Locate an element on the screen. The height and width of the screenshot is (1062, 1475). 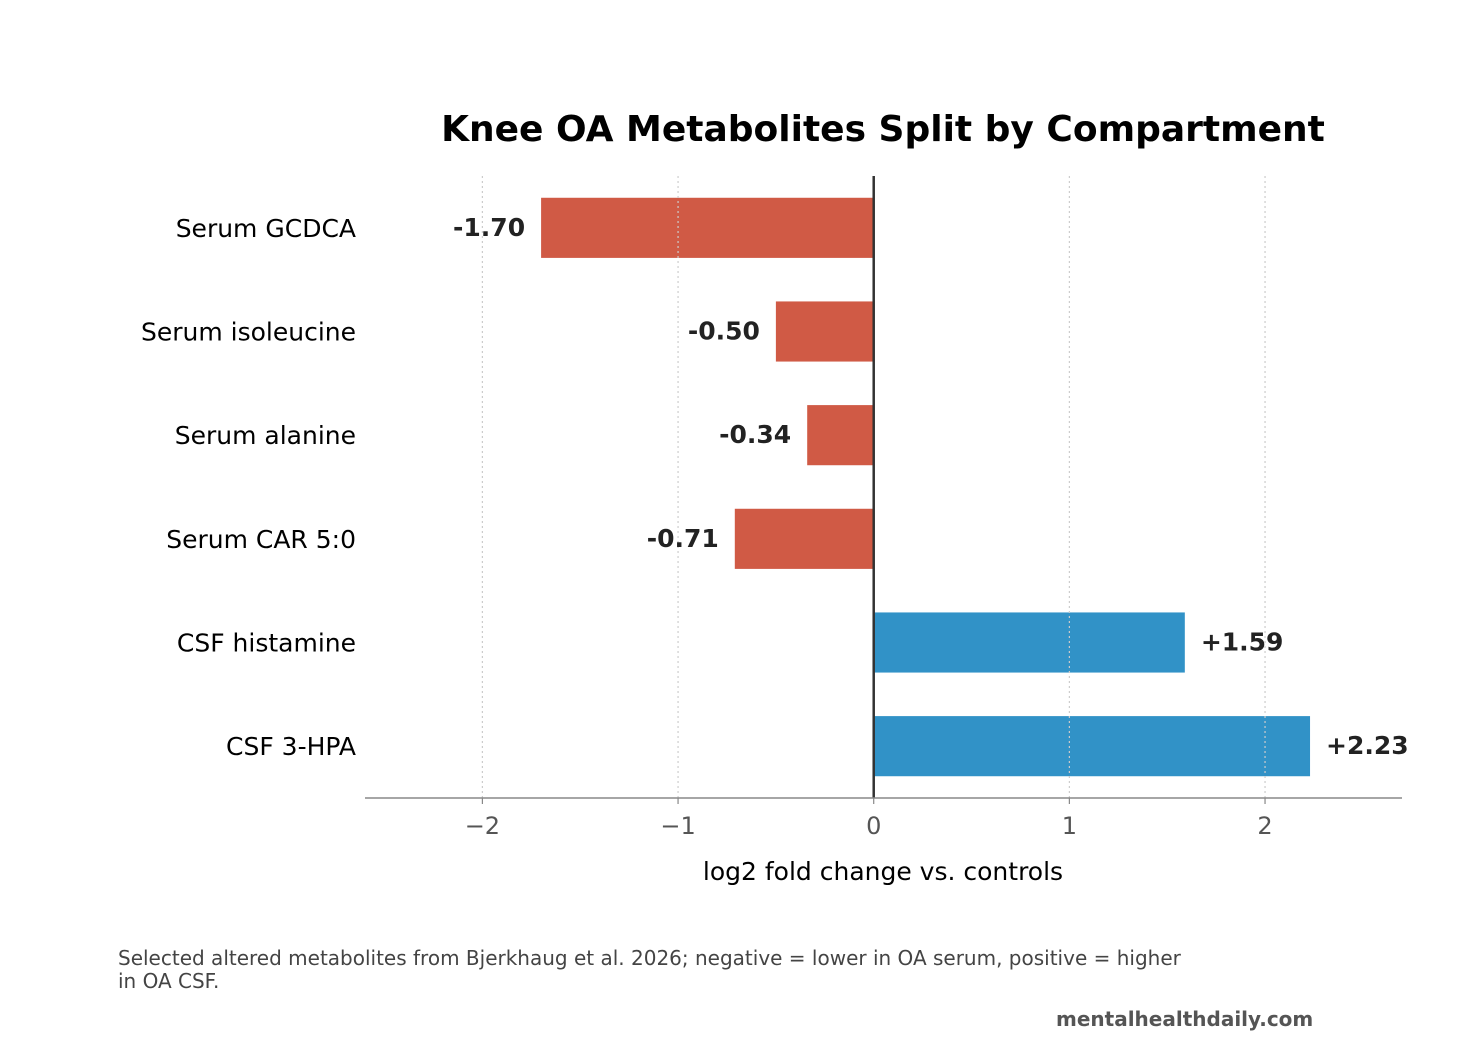
value-label: -1.70 is located at coordinates (489, 227).